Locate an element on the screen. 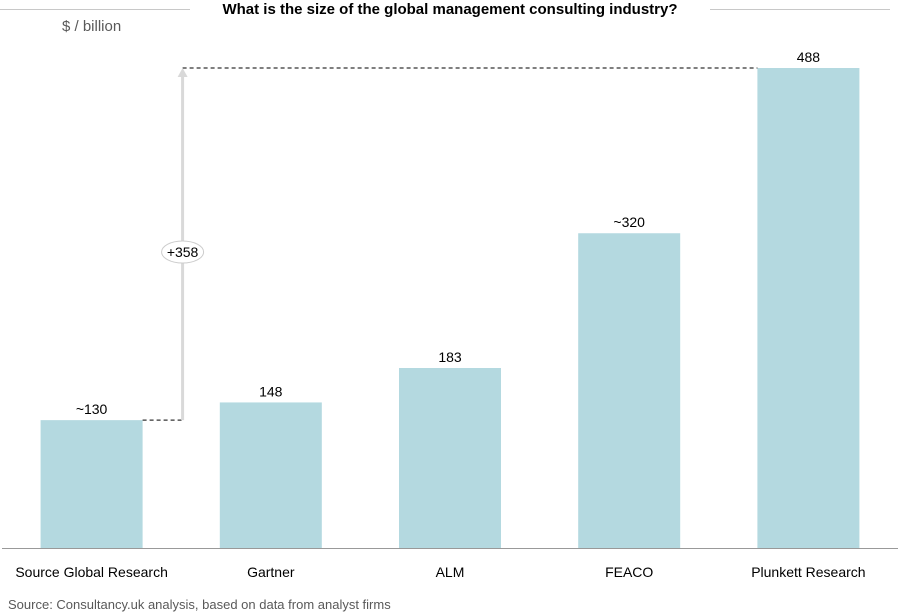  unit-label: $ / billion is located at coordinates (92, 26).